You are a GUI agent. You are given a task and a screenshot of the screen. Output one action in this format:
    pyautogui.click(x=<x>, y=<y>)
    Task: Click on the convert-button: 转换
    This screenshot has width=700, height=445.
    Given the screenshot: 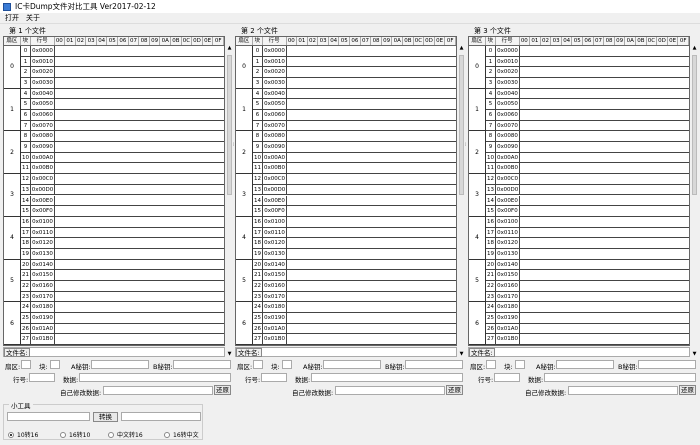 What is the action you would take?
    pyautogui.click(x=105, y=417)
    